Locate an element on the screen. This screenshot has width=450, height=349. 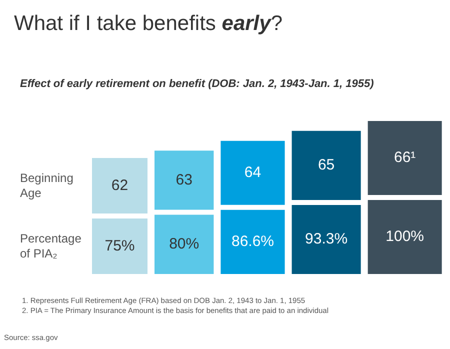
data-label: 93.3% is located at coordinates (326, 239).